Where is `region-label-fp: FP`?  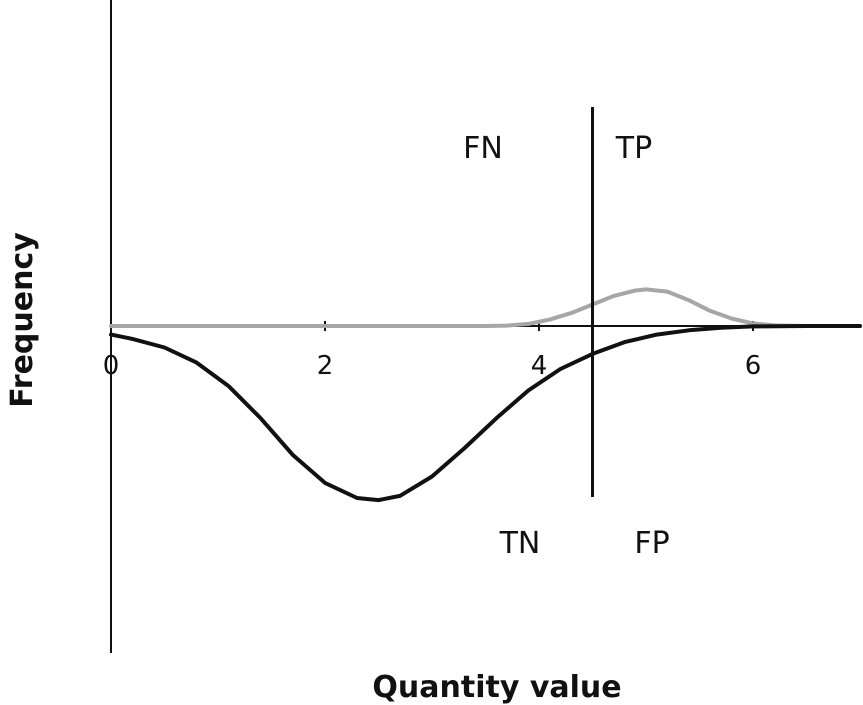 region-label-fp: FP is located at coordinates (651, 543).